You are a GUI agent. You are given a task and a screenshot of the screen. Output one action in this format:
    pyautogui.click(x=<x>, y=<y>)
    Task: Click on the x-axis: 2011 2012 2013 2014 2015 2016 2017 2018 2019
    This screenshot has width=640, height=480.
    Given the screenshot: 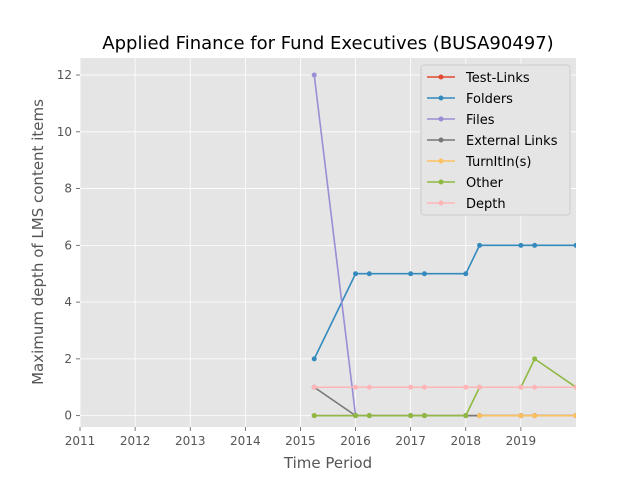 What is the action you would take?
    pyautogui.click(x=300, y=437)
    